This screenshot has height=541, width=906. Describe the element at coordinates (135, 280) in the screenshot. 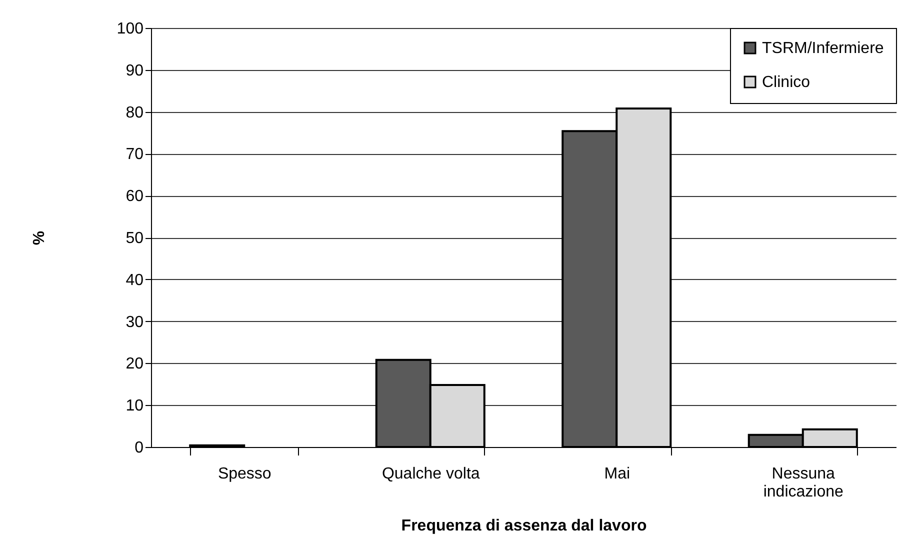

I see `y-tick-label: 40` at that location.